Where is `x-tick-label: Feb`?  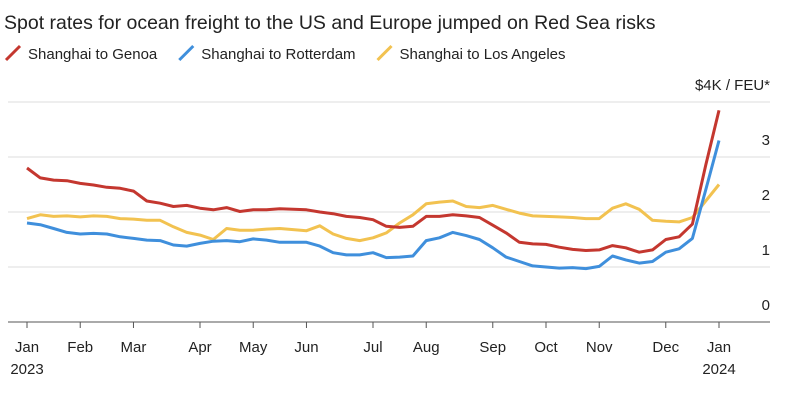 x-tick-label: Feb is located at coordinates (80, 347).